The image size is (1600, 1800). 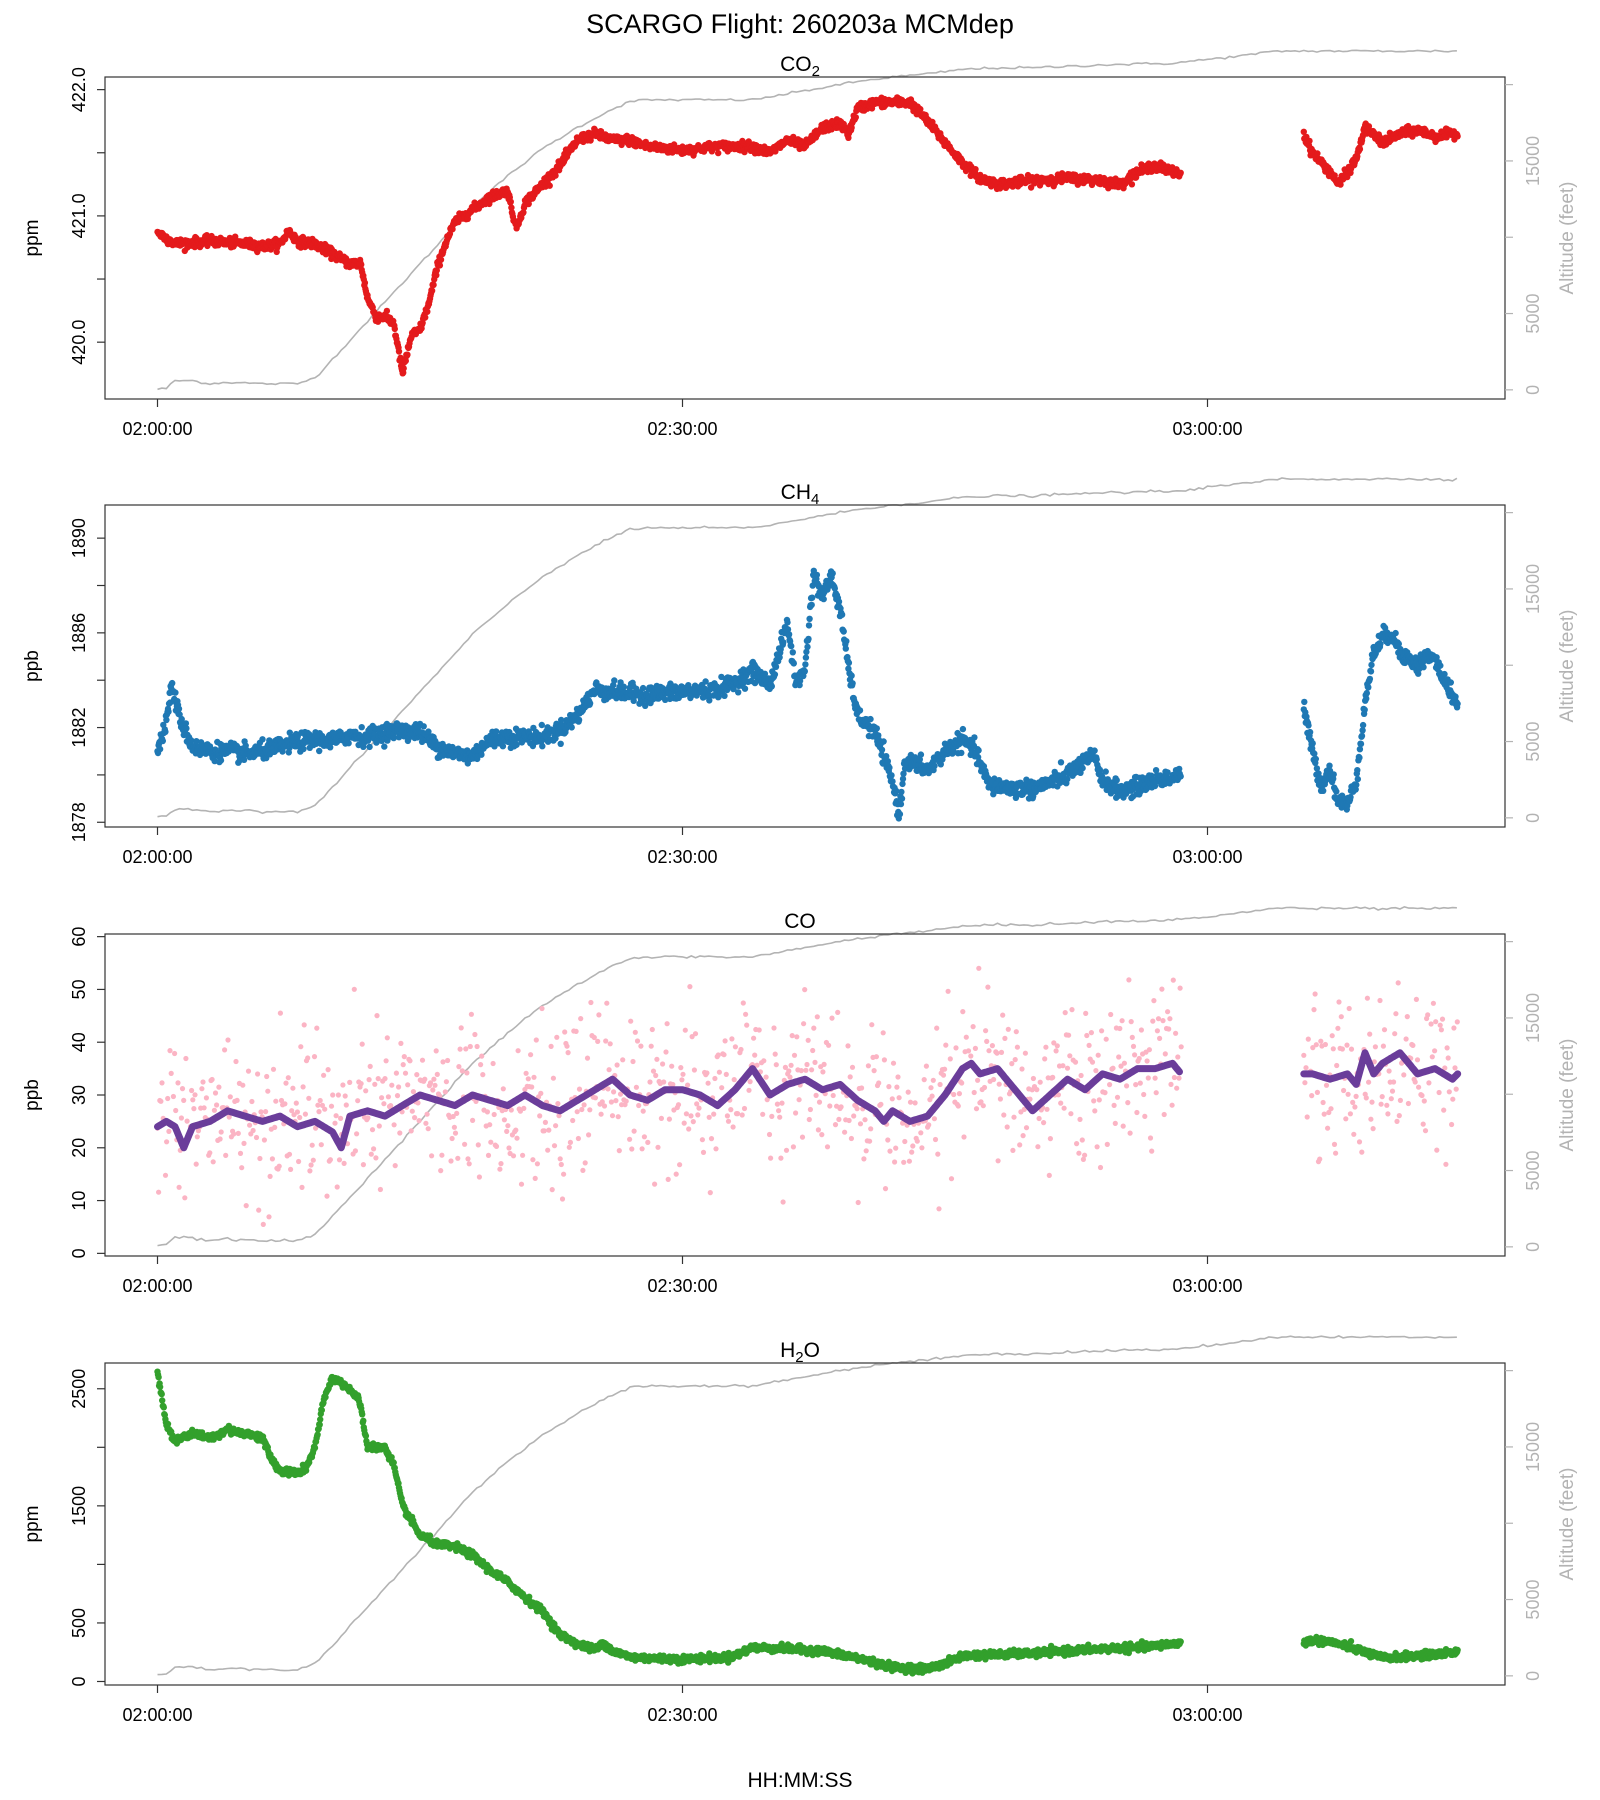 What do you see at coordinates (79, 822) in the screenshot?
I see `y-tick-label: 1878` at bounding box center [79, 822].